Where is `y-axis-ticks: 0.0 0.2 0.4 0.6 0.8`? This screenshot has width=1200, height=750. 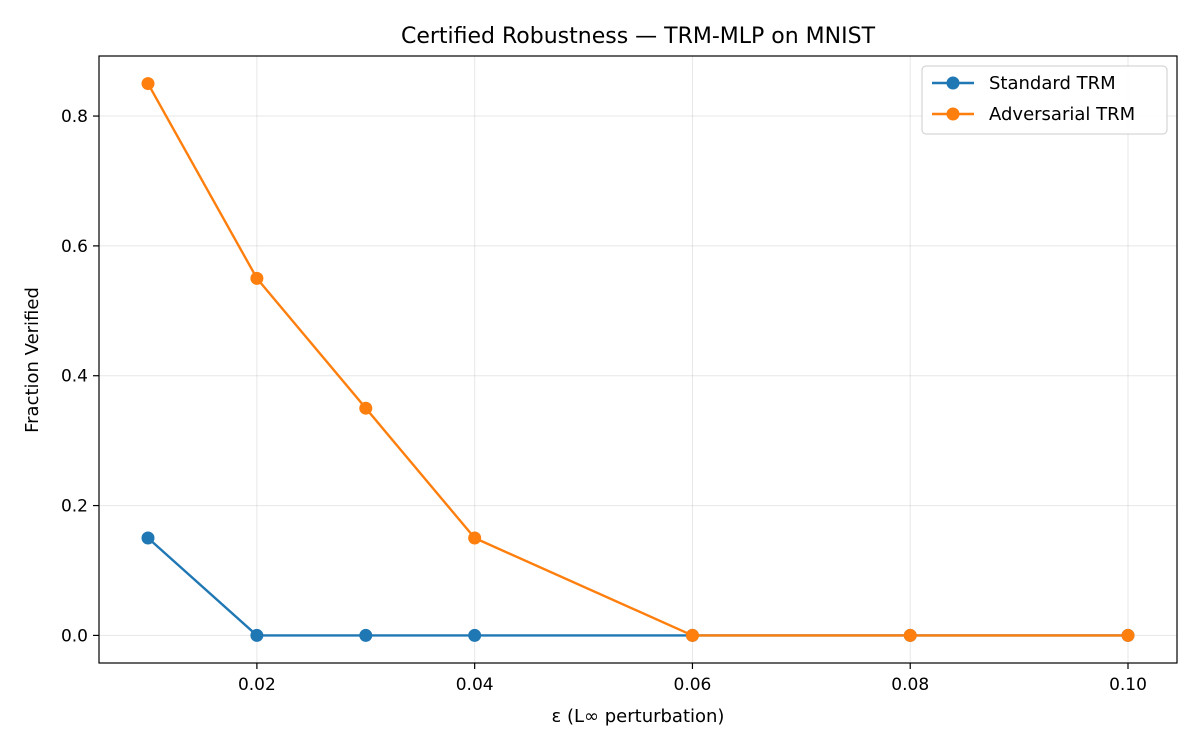
y-axis-ticks: 0.0 0.2 0.4 0.6 0.8 is located at coordinates (80, 376).